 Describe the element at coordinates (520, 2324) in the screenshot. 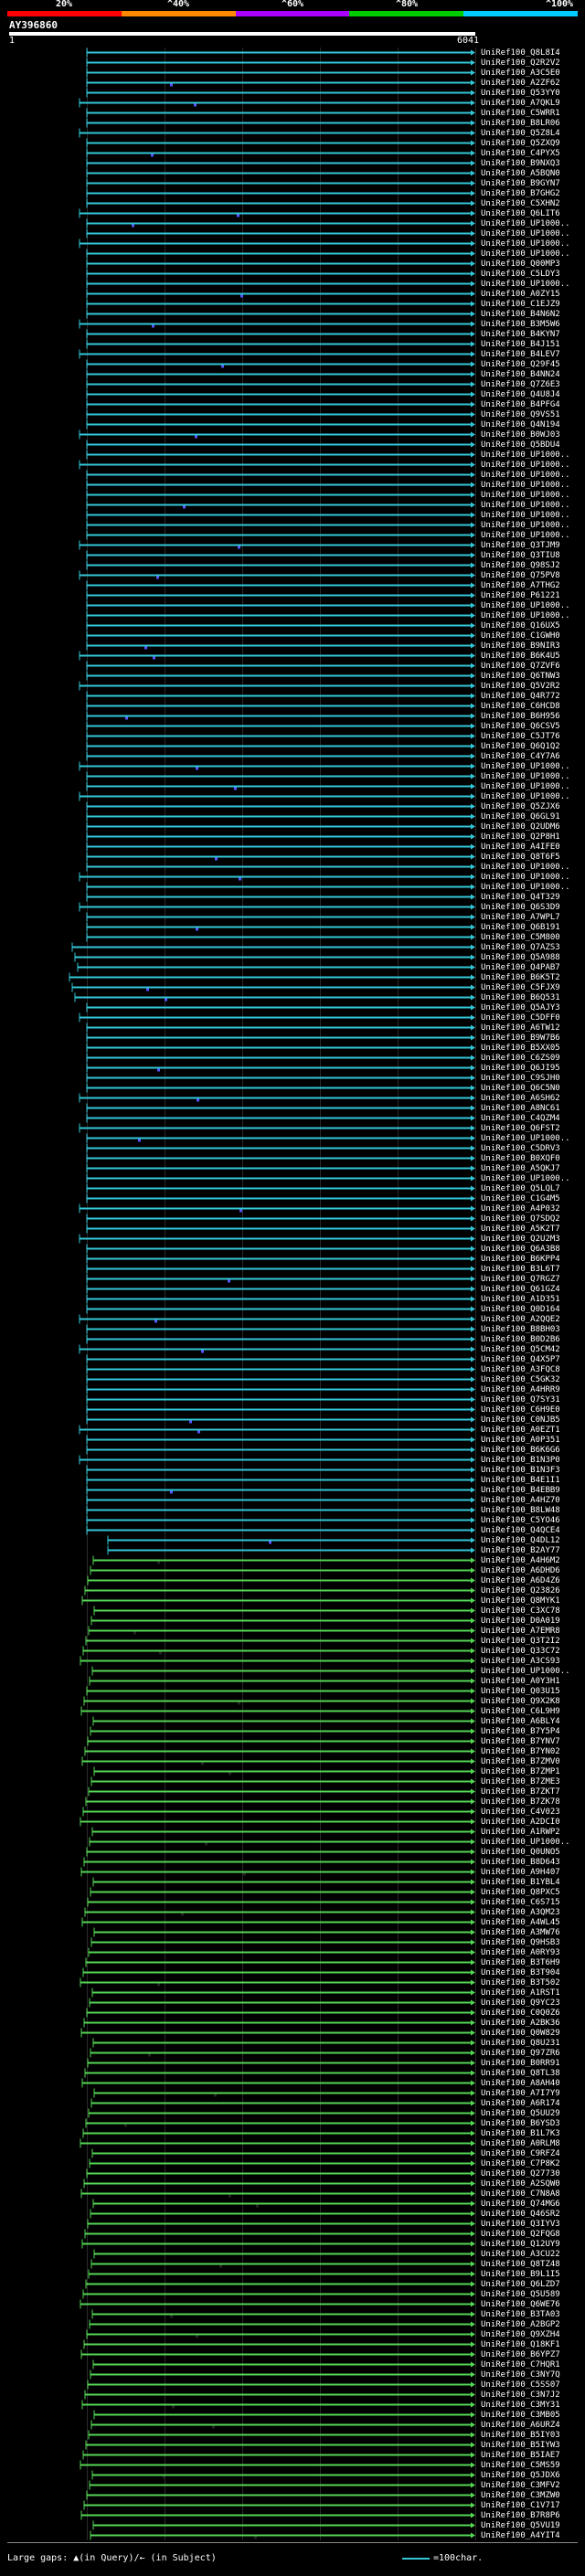

I see `hit-label: UniRef100_A2BGP2` at that location.